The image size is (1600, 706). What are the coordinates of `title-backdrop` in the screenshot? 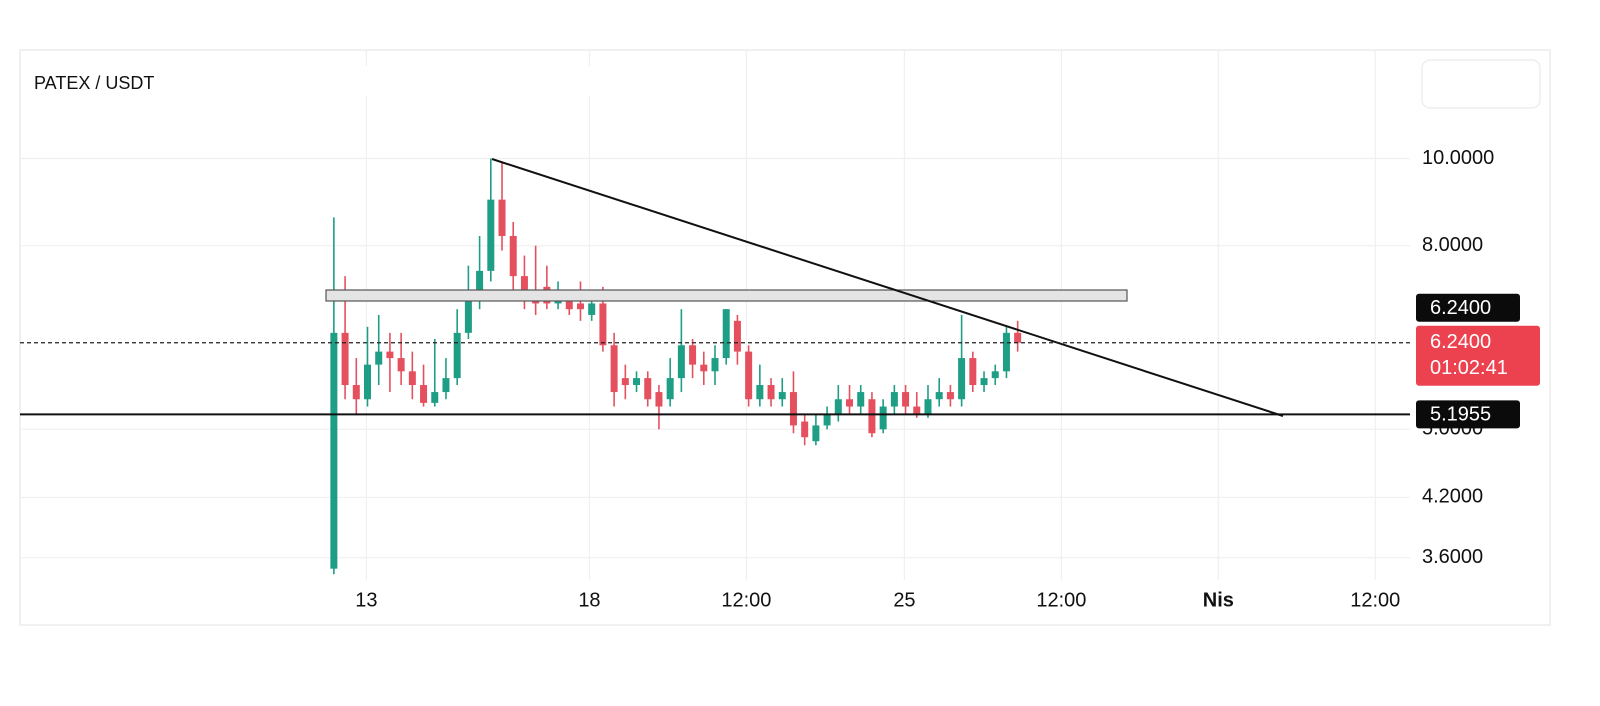 It's located at (307, 81).